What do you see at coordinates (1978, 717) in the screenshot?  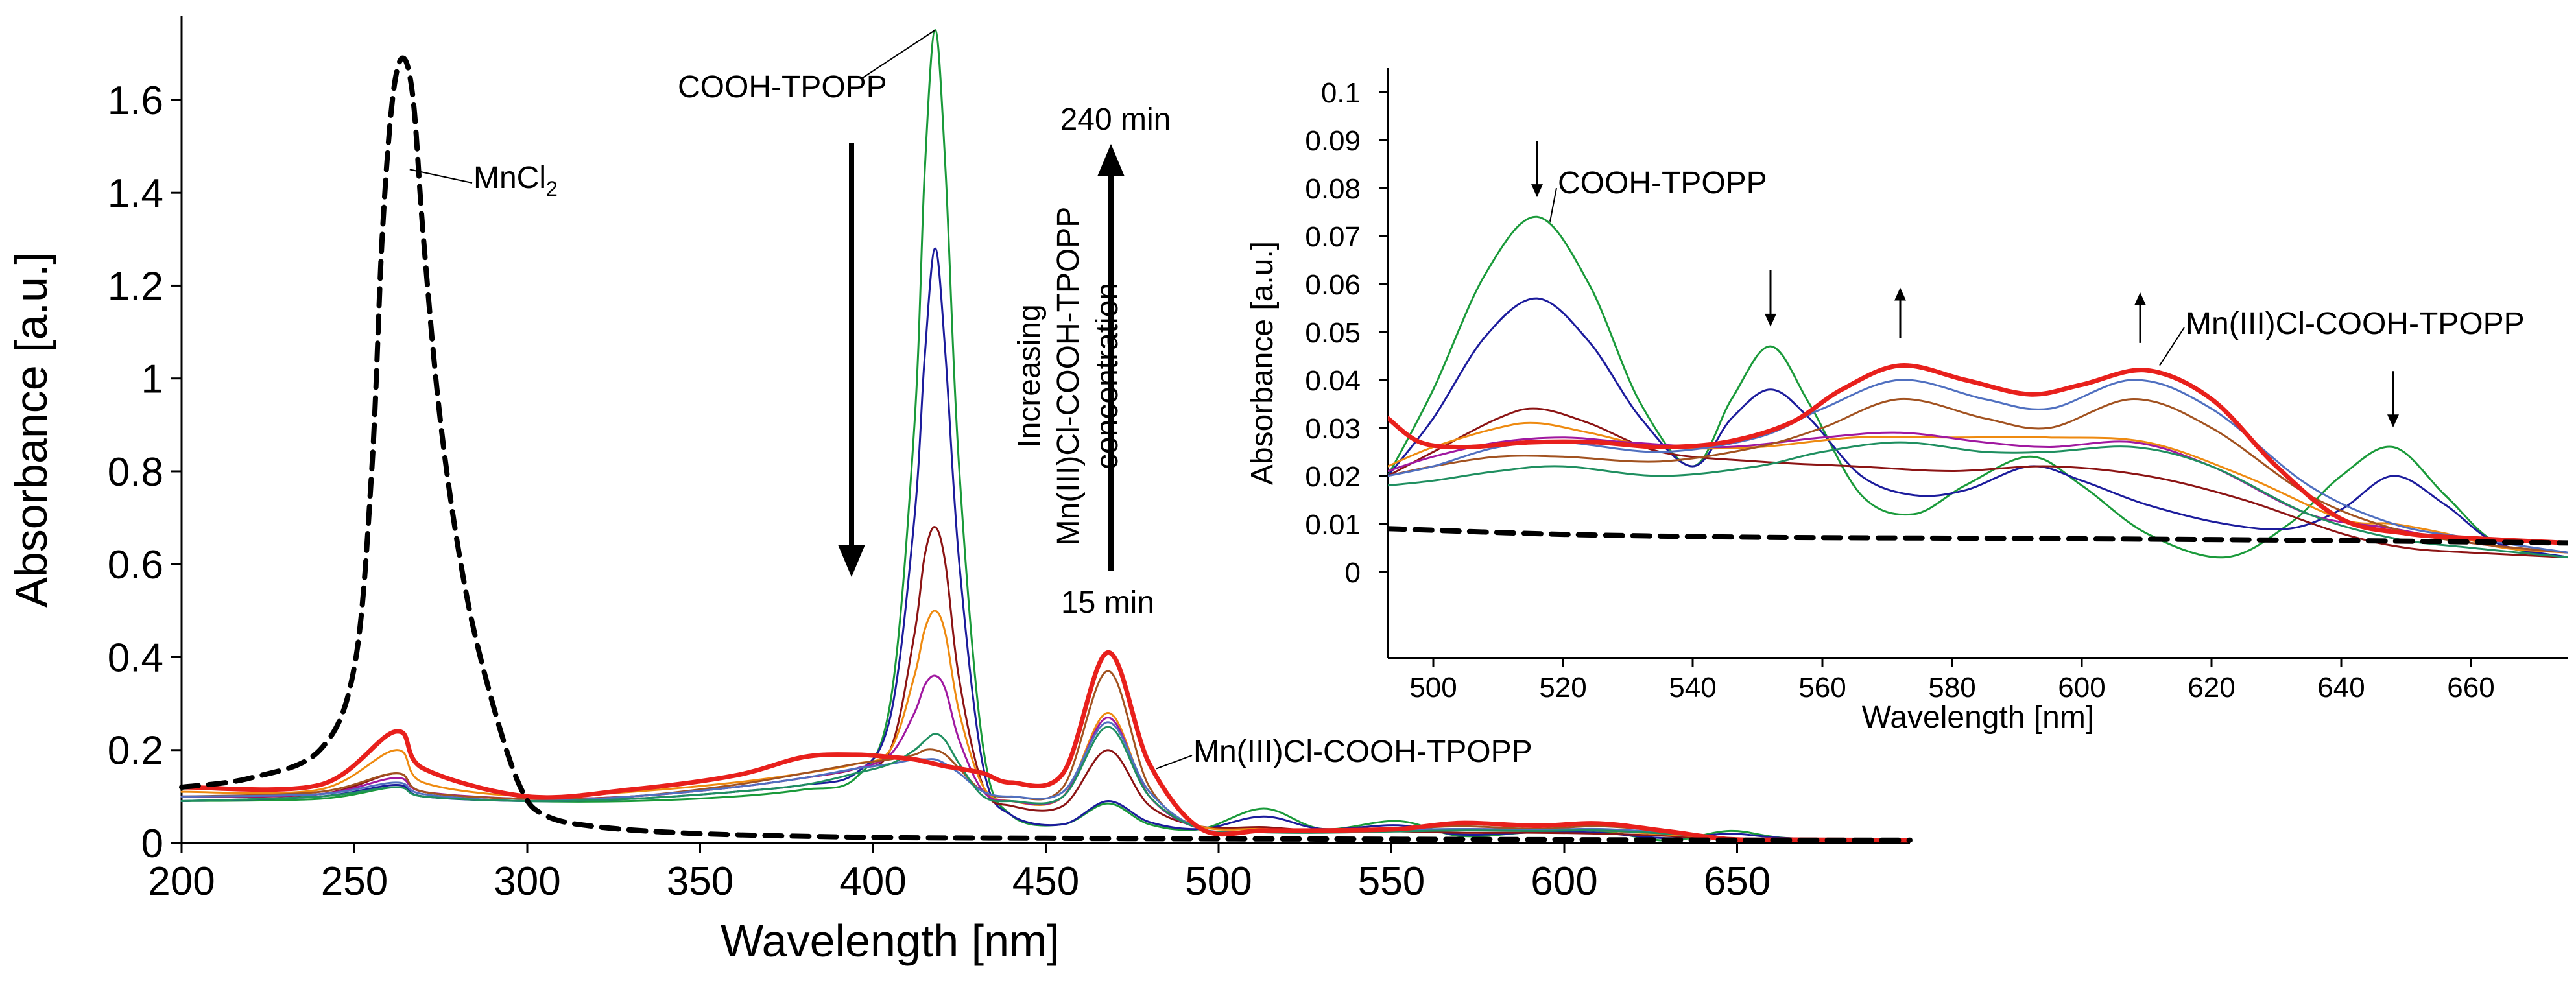 I see `inset-x-axis-label: Wavelength [nm]` at bounding box center [1978, 717].